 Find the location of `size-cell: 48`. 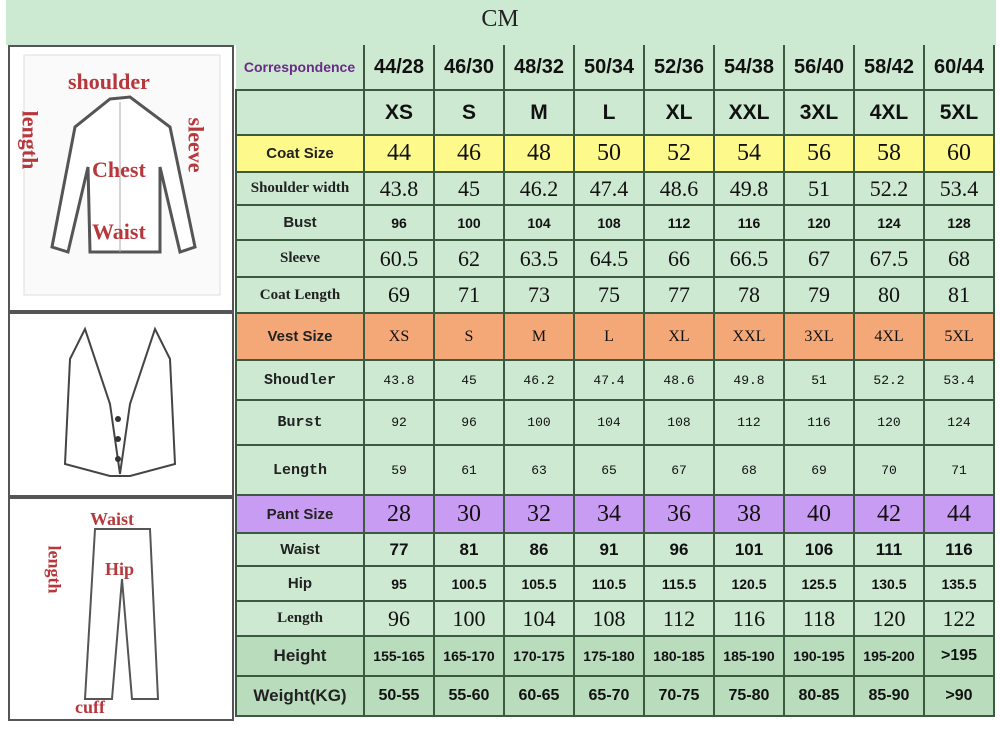

size-cell: 48 is located at coordinates (539, 153).